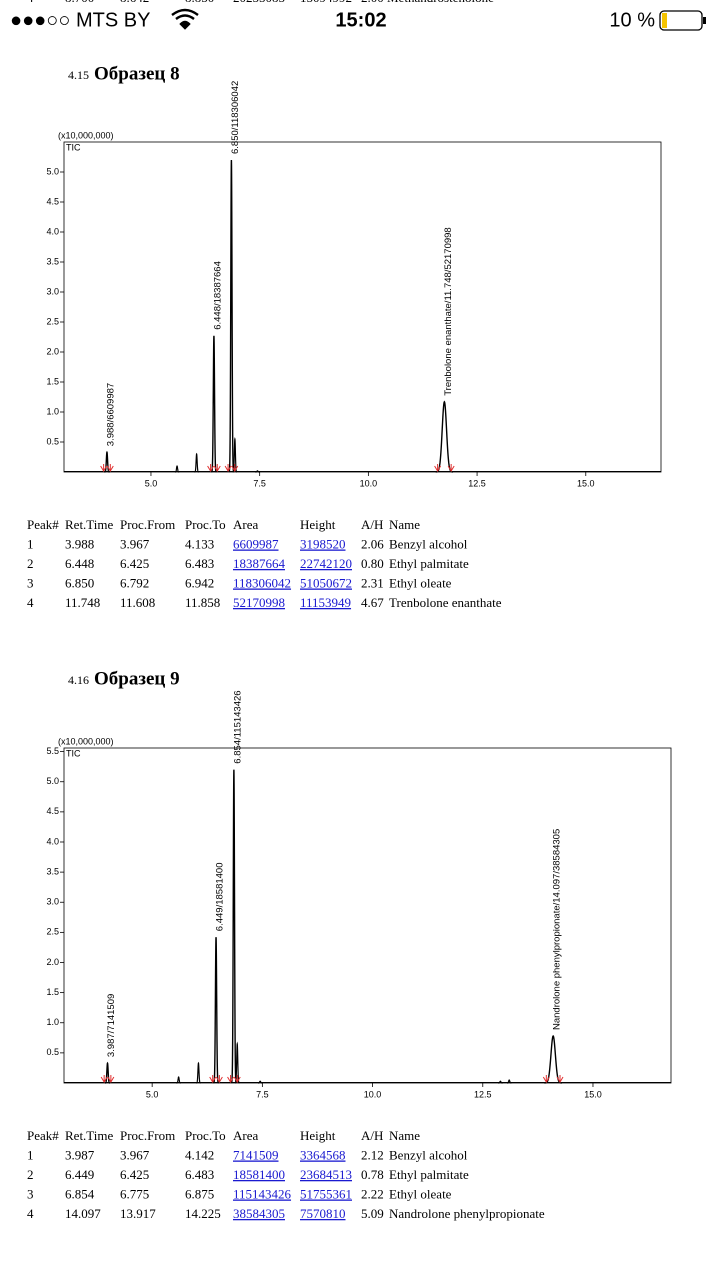 The height and width of the screenshot is (1280, 719). Describe the element at coordinates (217, 295) in the screenshot. I see `peak-label: 6.448/18387664` at that location.